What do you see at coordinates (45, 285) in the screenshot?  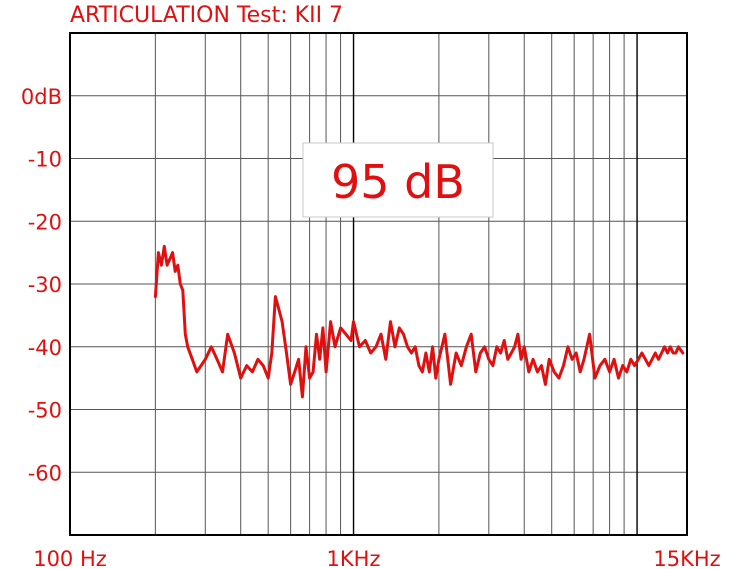 I see `y-tick-label: -30` at bounding box center [45, 285].